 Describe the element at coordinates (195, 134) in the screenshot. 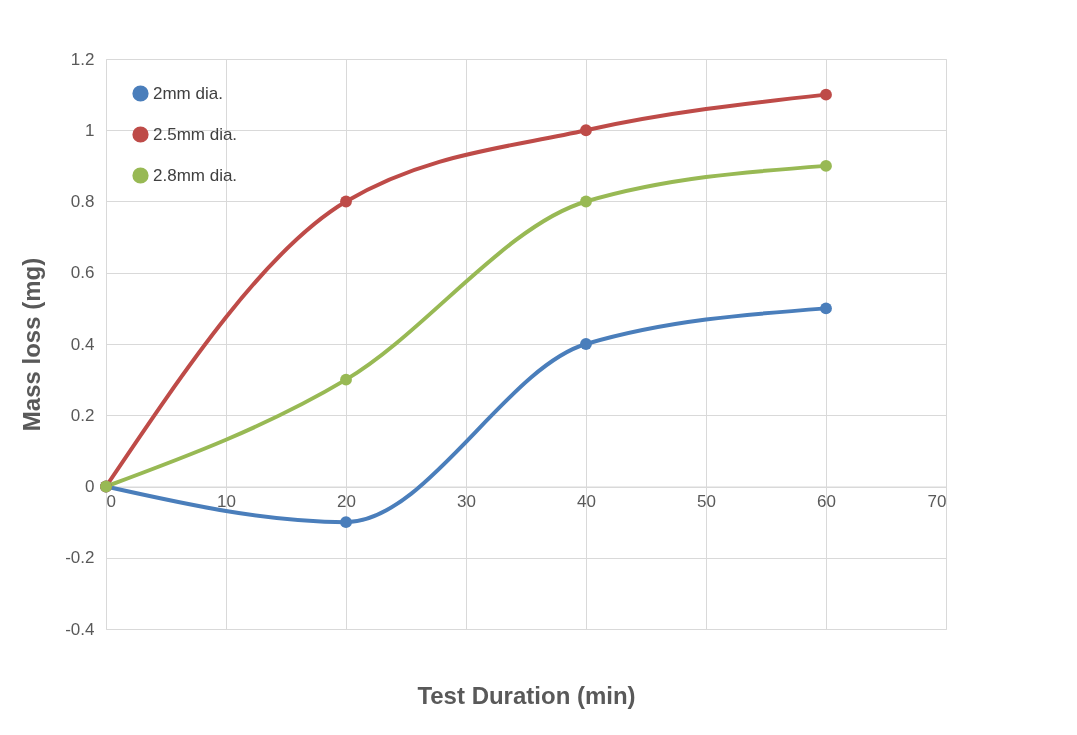

I see `legend-label: 2.5mm dia.` at that location.